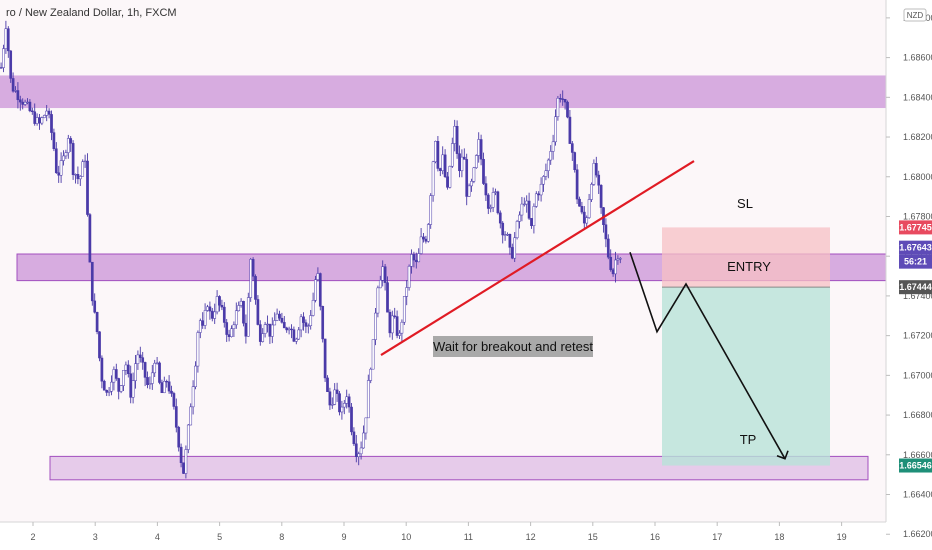 This screenshot has height=550, width=932. Describe the element at coordinates (438, 532) in the screenshot. I see `time-axis: 2 3 4 5 8 9 10 11 12 15 16 17 18 19` at that location.